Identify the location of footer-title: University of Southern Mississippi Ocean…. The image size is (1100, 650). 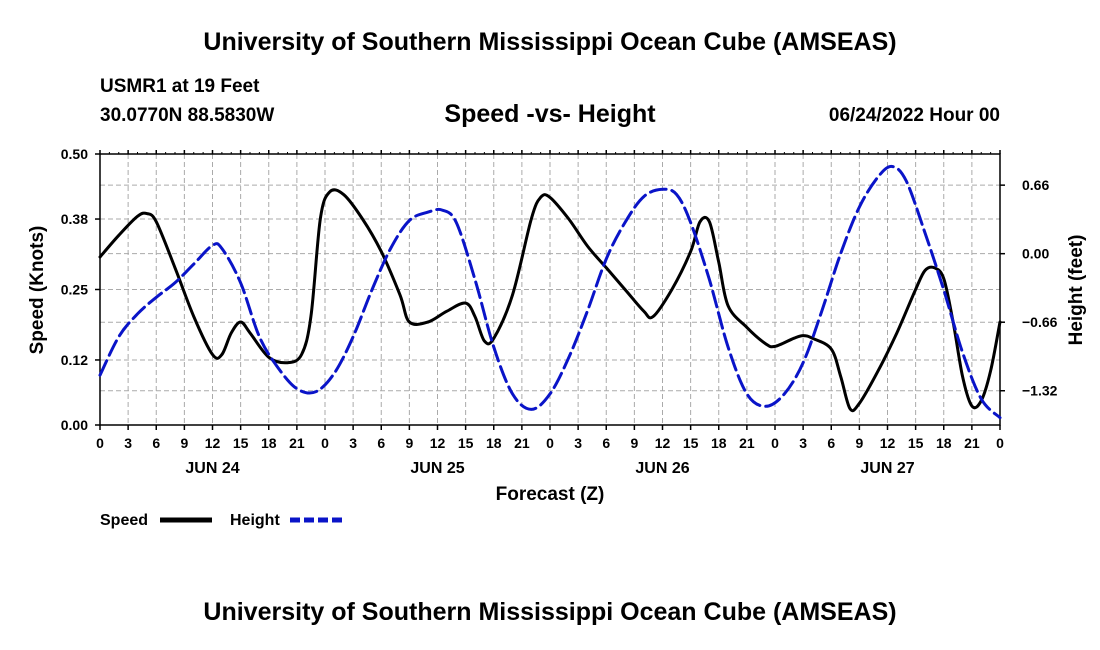
(550, 612).